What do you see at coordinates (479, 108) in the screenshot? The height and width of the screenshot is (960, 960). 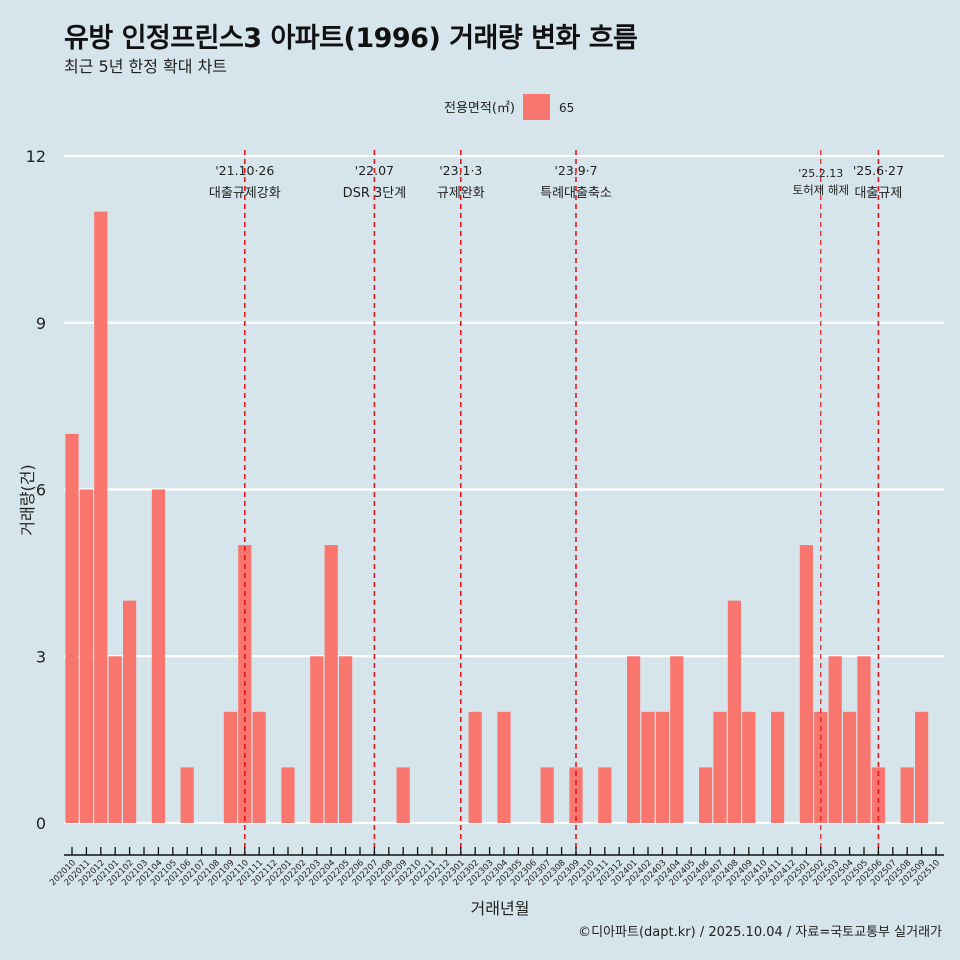 I see `legend-title: 전용면적(㎡)` at bounding box center [479, 108].